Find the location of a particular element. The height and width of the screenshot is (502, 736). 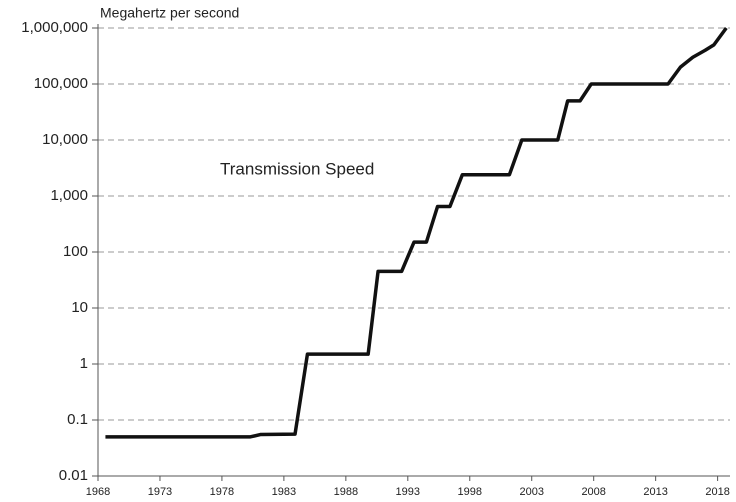

x-tick-label: 2018 is located at coordinates (717, 492).